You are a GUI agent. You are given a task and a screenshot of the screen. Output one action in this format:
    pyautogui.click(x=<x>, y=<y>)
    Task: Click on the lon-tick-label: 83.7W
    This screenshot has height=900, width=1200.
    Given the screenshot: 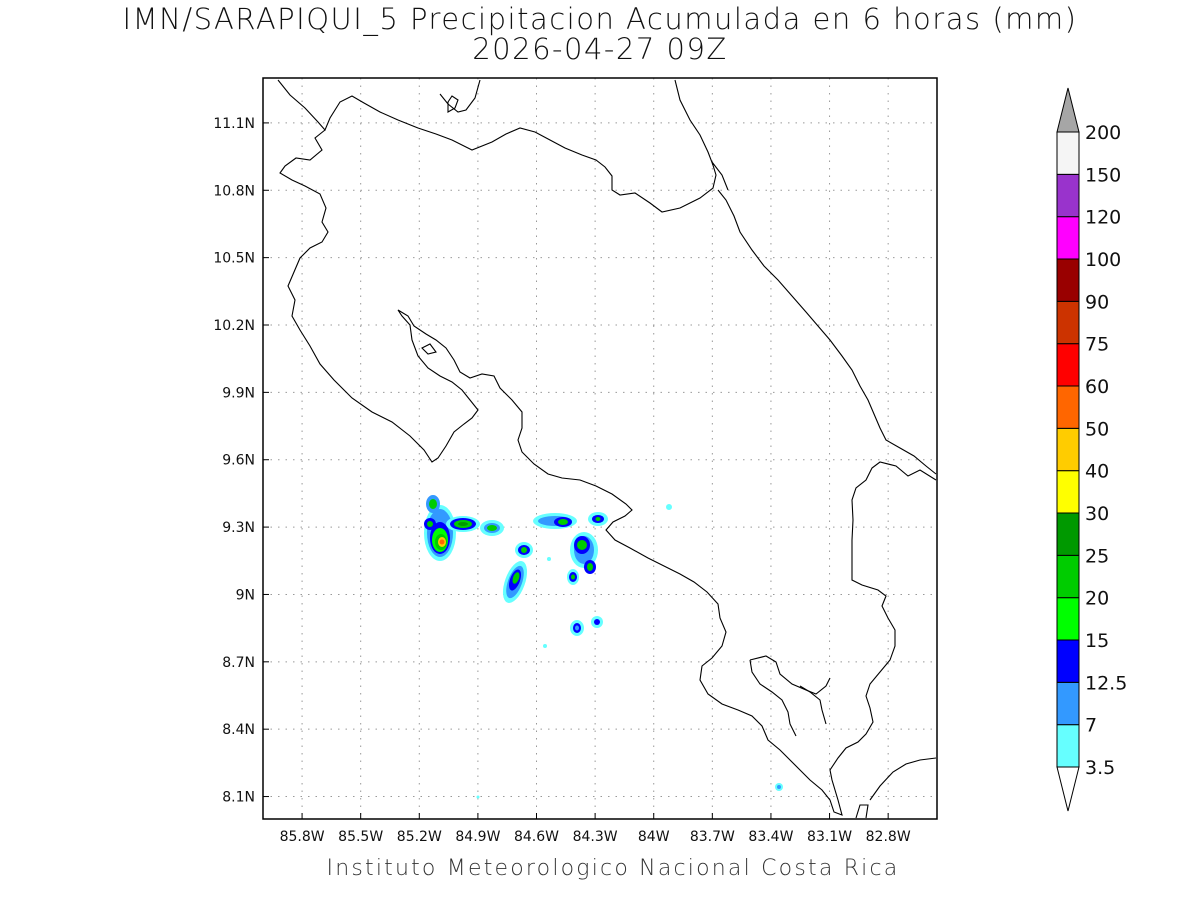 What is the action you would take?
    pyautogui.click(x=712, y=837)
    